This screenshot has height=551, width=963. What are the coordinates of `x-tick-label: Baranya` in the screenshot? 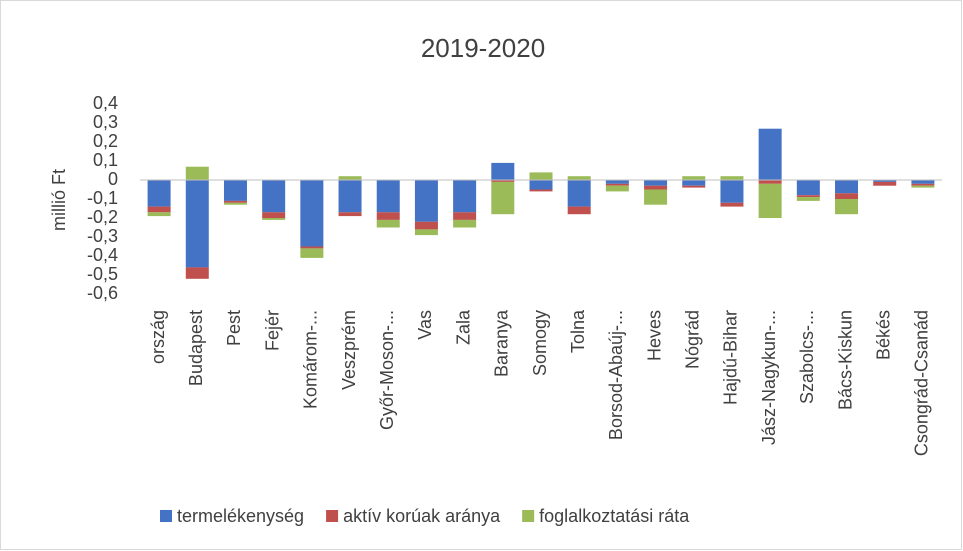 It's located at (502, 343).